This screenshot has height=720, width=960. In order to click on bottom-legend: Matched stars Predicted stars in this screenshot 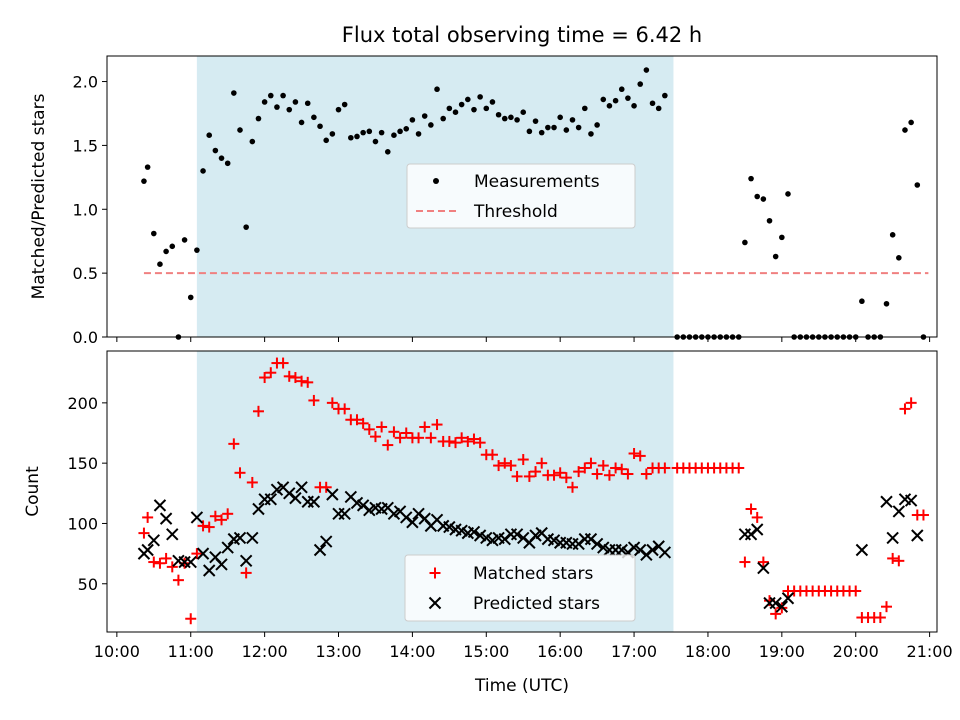, I will do `click(520, 588)`.